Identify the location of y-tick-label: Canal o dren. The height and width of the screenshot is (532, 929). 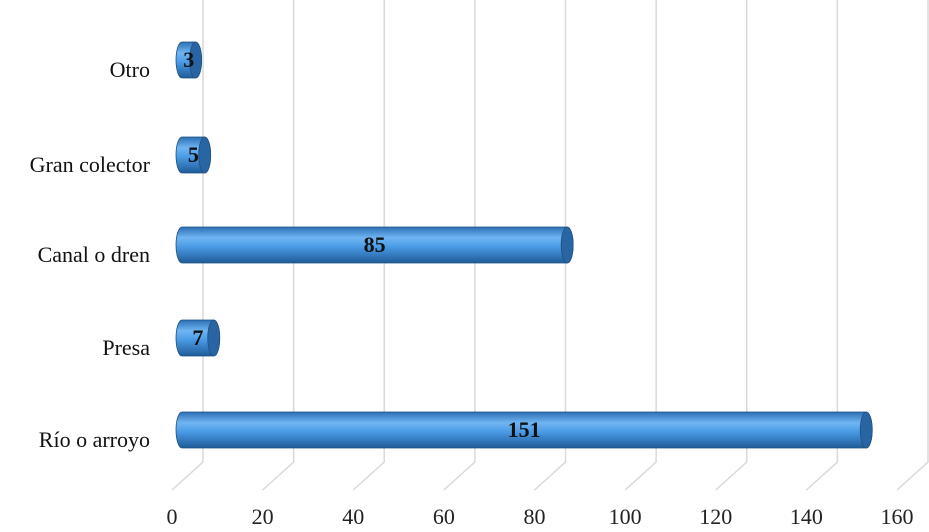
(94, 254).